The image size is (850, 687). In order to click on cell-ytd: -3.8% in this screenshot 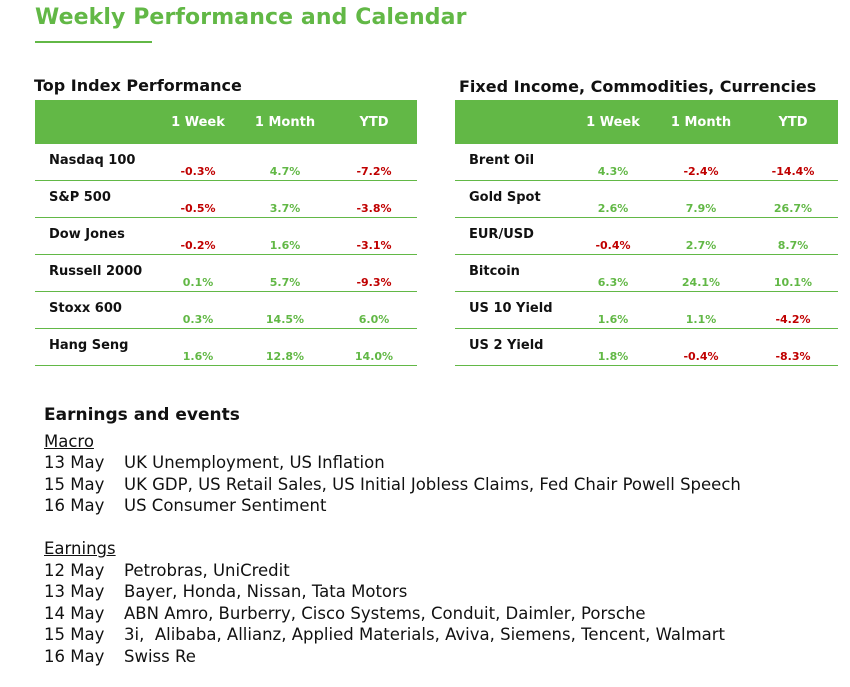, I will do `click(374, 199)`.